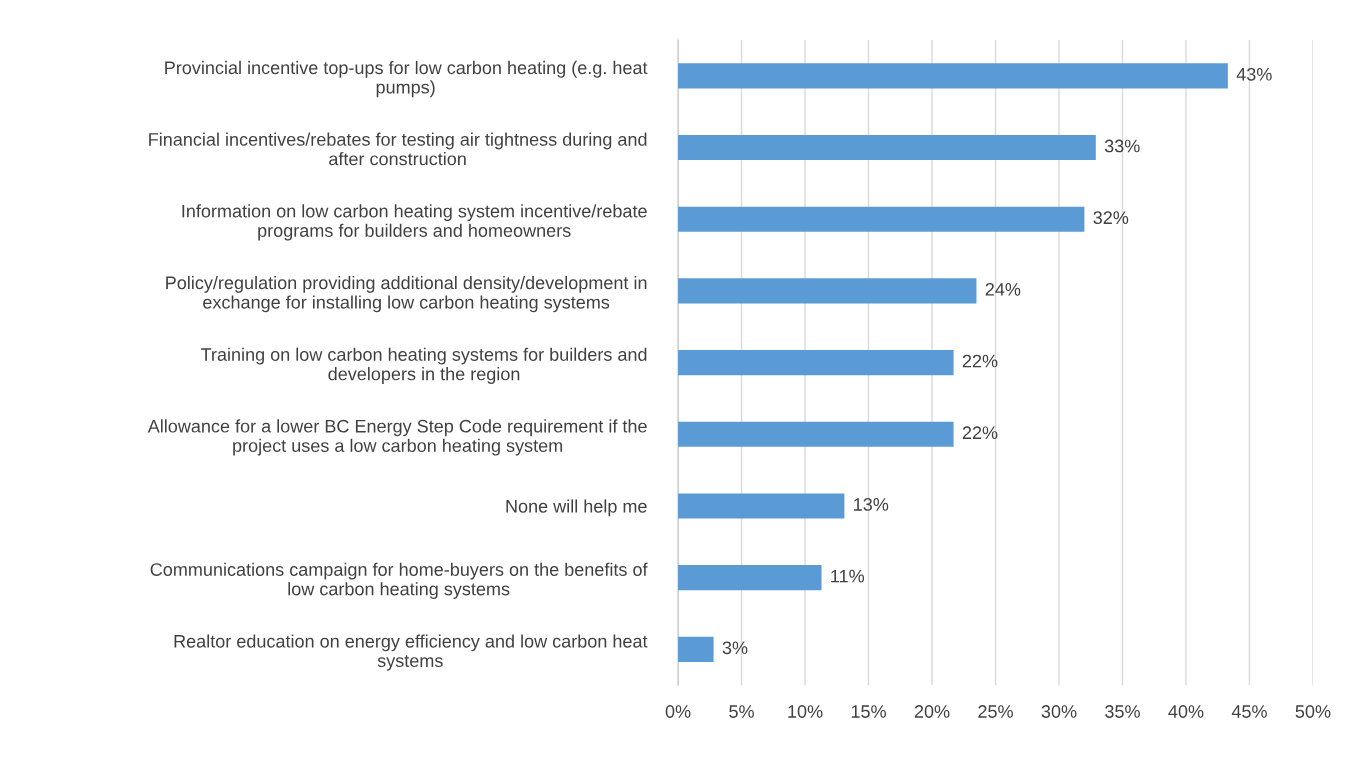  Describe the element at coordinates (397, 437) in the screenshot. I see `y-tick-label: Allowance for a lower BC Energy Step Code requirement if the project uses a low carbon heating system` at that location.